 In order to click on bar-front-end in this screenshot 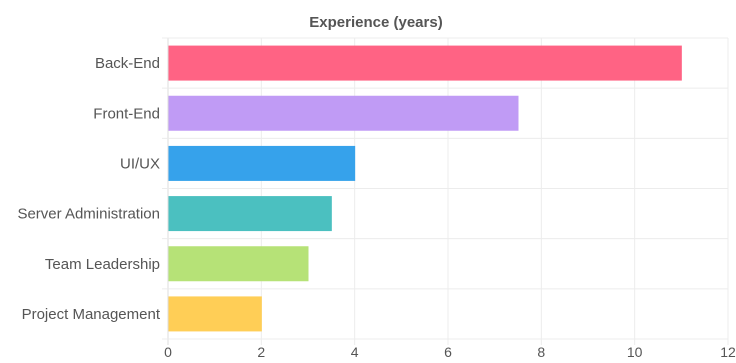, I will do `click(343, 113)`.